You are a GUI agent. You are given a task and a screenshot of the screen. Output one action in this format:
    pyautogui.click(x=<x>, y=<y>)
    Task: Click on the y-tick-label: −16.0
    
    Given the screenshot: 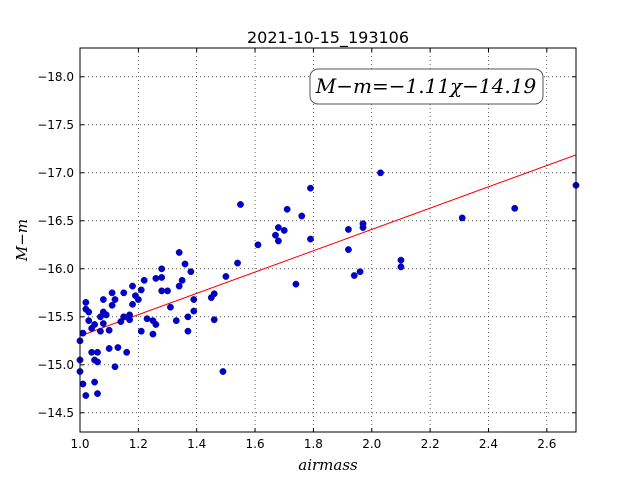 What is the action you would take?
    pyautogui.click(x=55, y=269)
    